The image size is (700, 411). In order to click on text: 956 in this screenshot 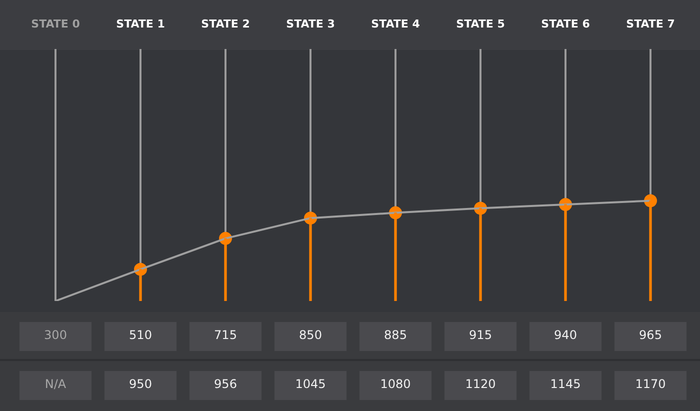, I will do `click(225, 384)`.